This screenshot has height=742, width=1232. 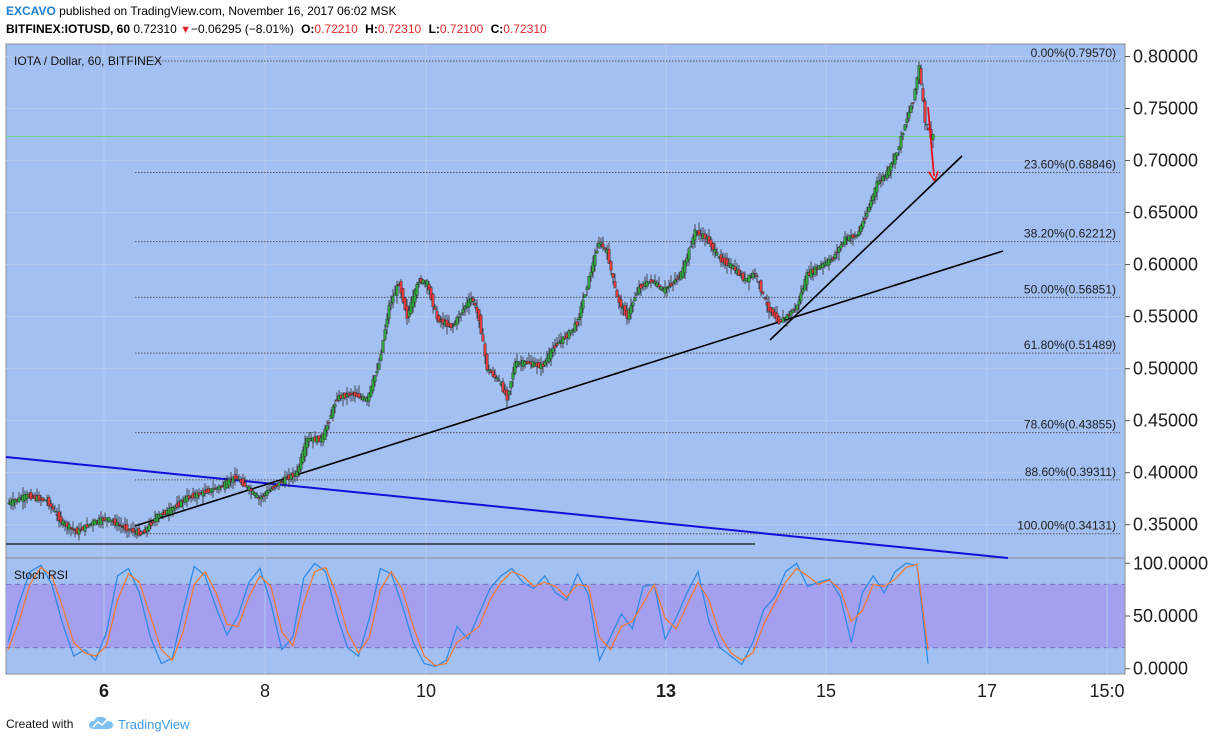 What do you see at coordinates (525, 29) in the screenshot?
I see `close-value: 0.72310` at bounding box center [525, 29].